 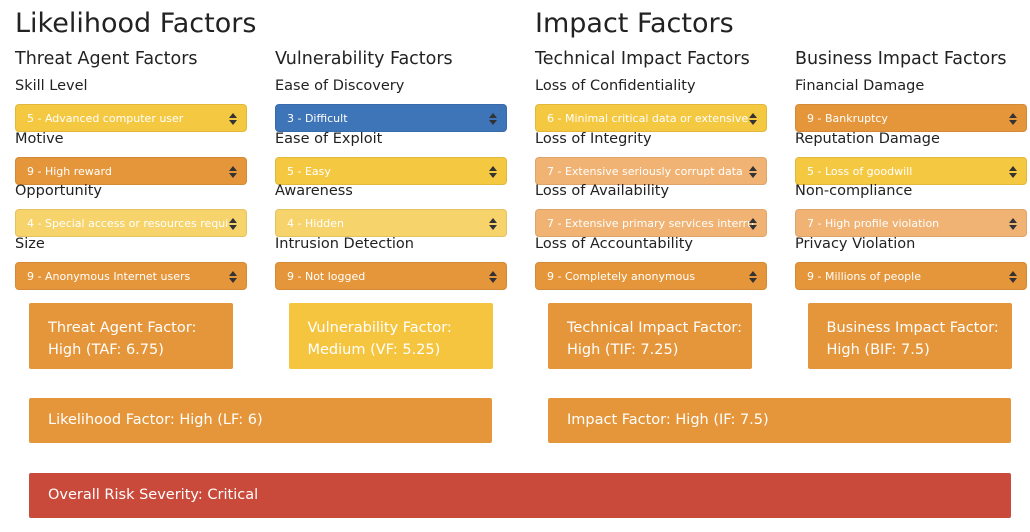 What do you see at coordinates (654, 328) in the screenshot?
I see `factor-label: Technical Impact Factor:` at bounding box center [654, 328].